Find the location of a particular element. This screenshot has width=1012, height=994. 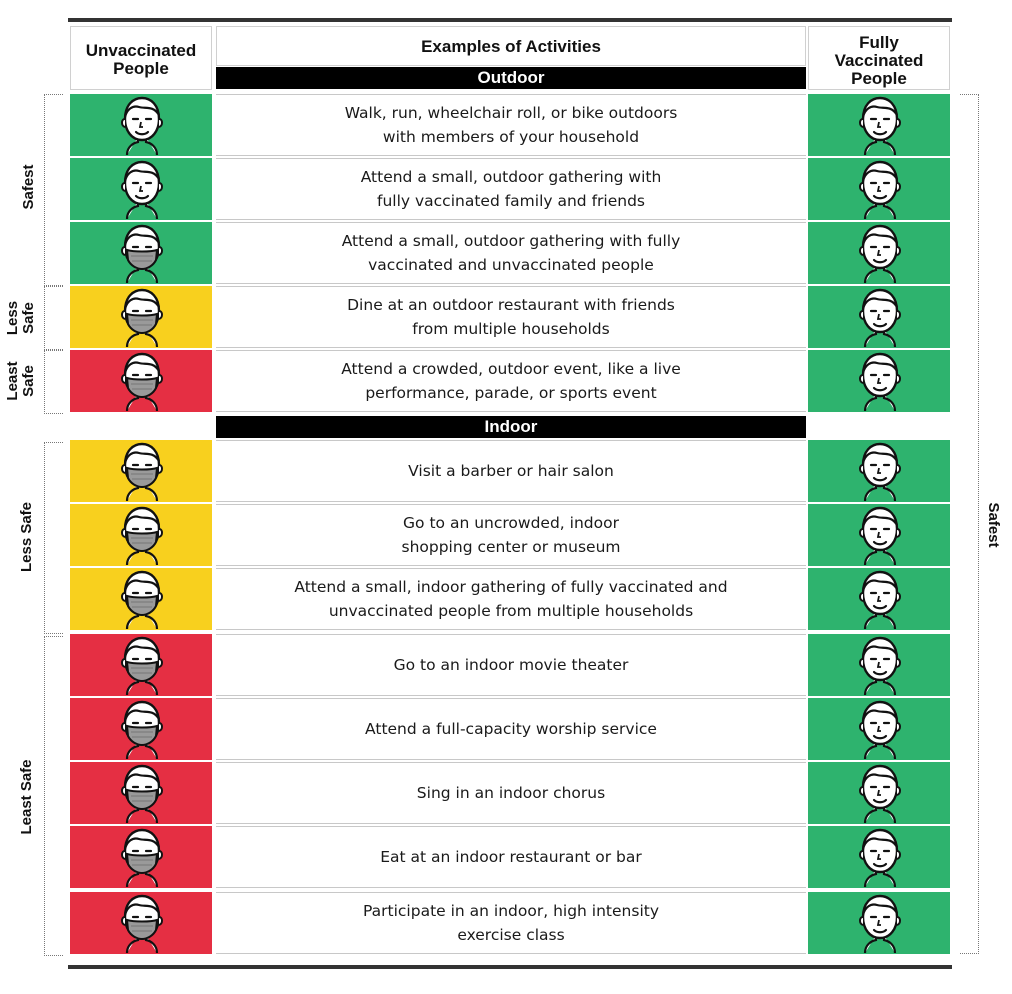

header-cell-center is located at coordinates (511, 46).